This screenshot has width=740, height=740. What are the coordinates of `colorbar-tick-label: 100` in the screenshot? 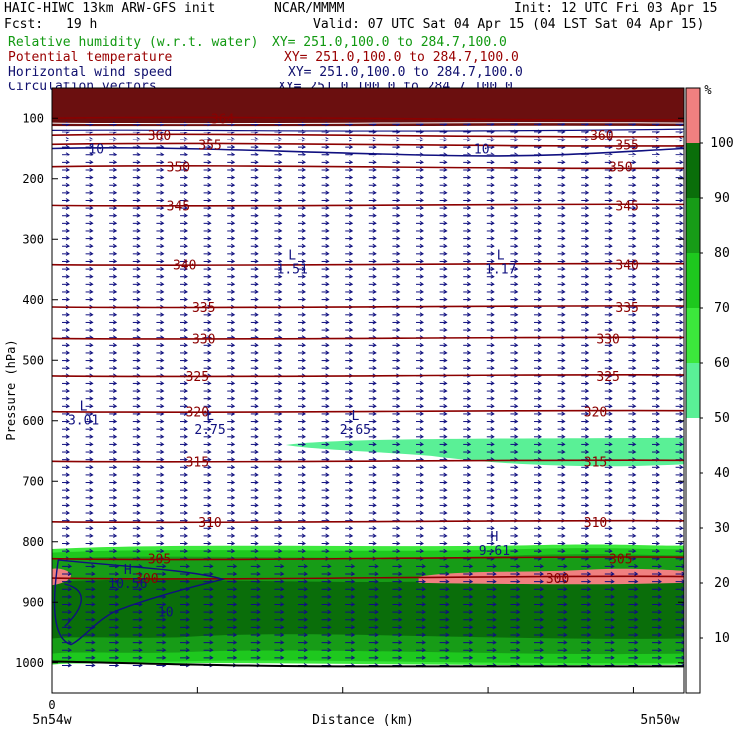 It's located at (721, 143).